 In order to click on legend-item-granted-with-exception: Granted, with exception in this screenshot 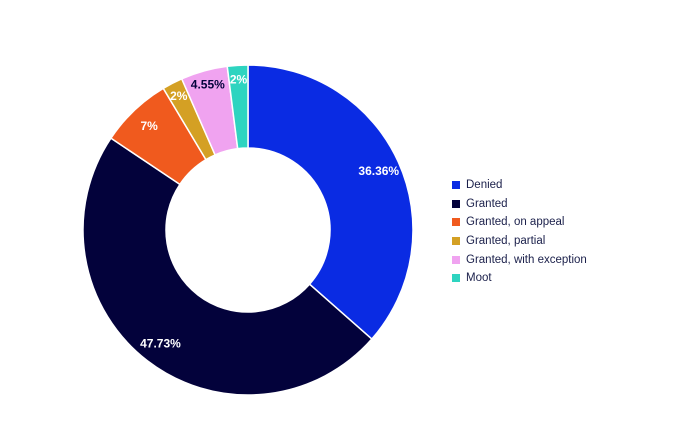, I will do `click(519, 259)`.